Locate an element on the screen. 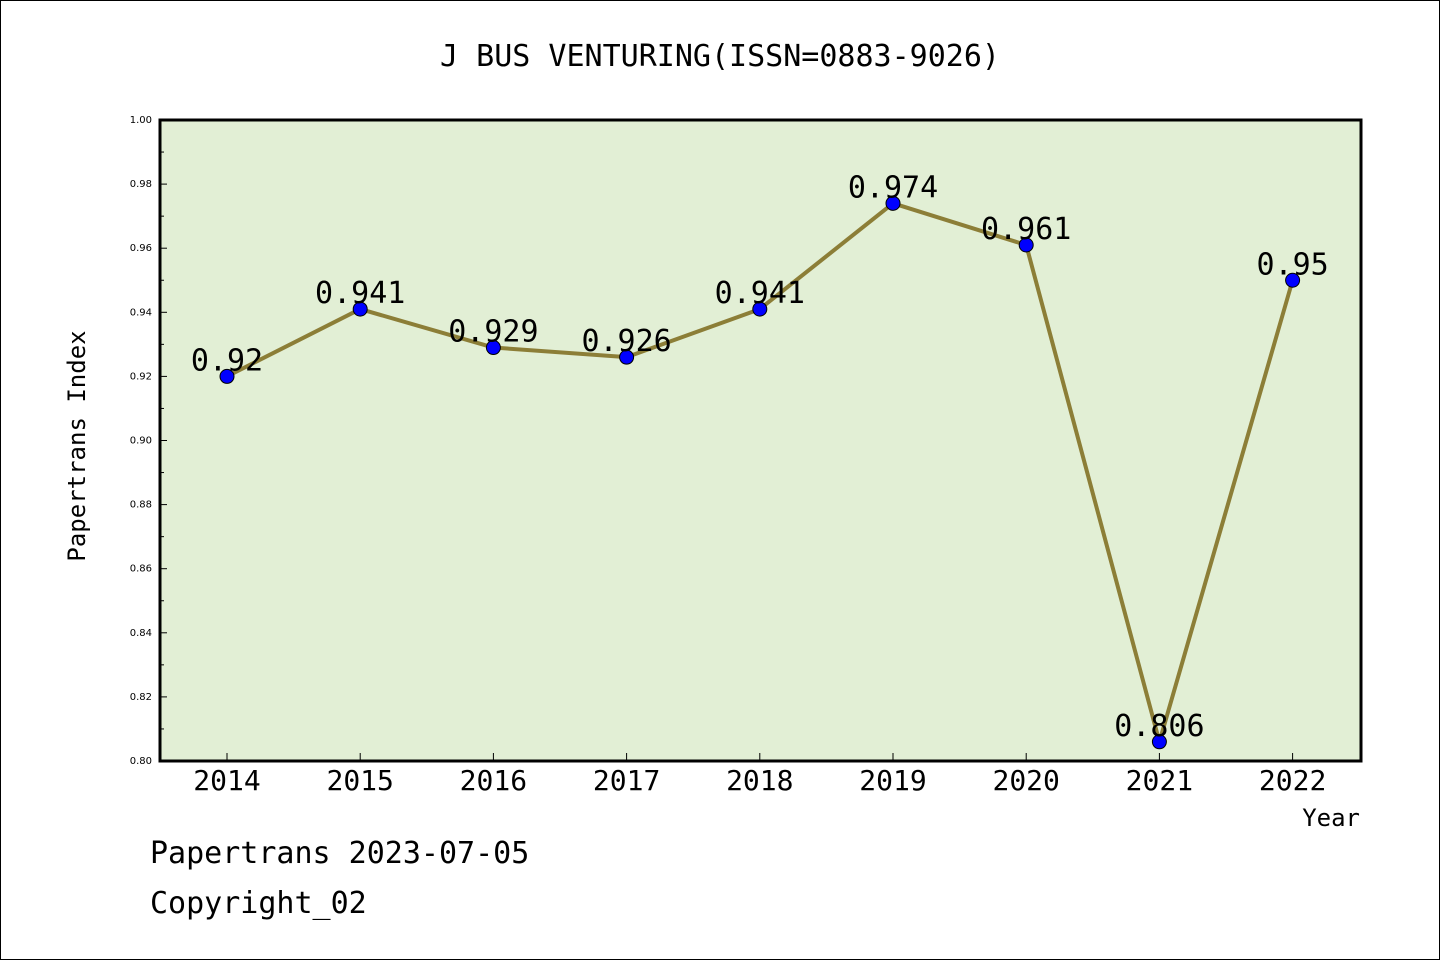  y-tick-label: 1.00 is located at coordinates (141, 120).